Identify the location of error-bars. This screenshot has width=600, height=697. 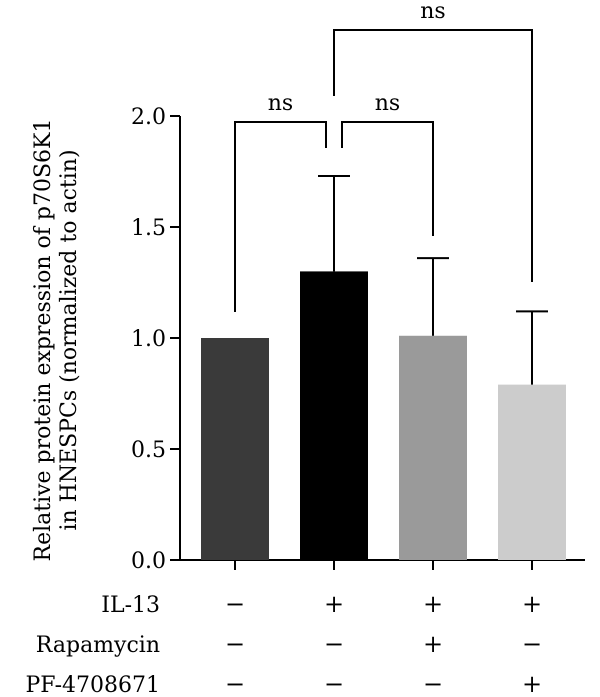
(433, 279).